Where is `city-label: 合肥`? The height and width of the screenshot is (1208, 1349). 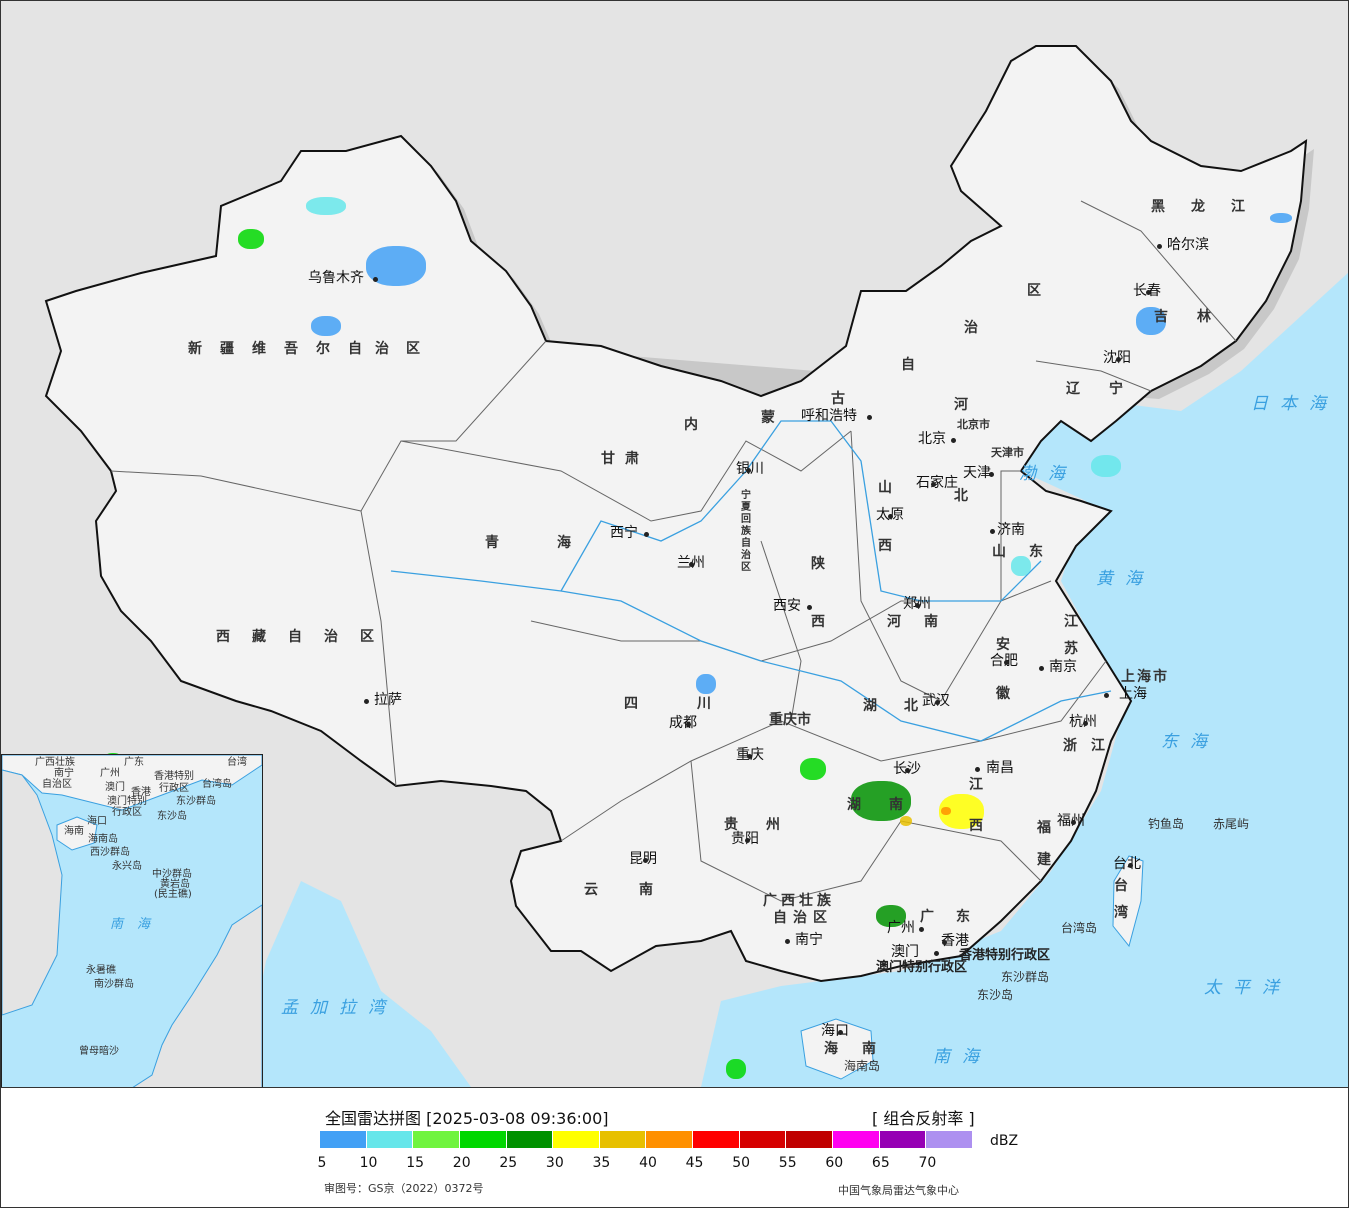
city-label: 合肥 is located at coordinates (1004, 661).